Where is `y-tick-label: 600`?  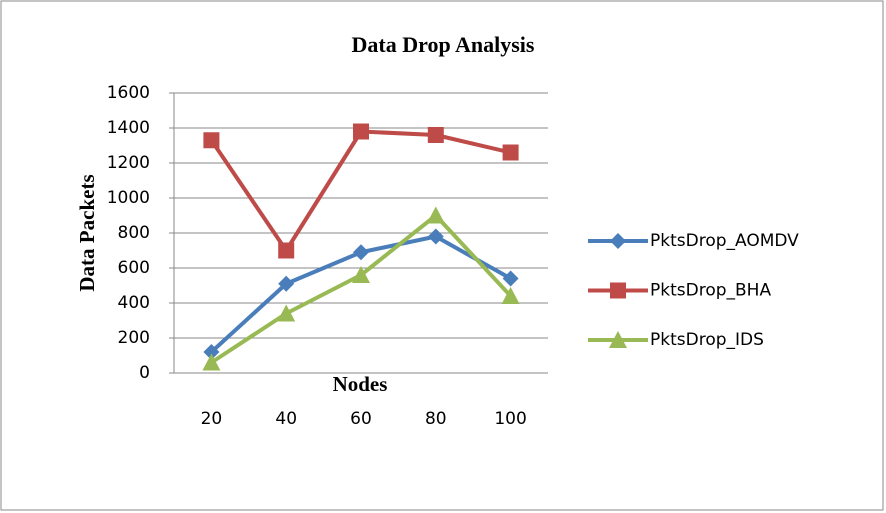 y-tick-label: 600 is located at coordinates (134, 268).